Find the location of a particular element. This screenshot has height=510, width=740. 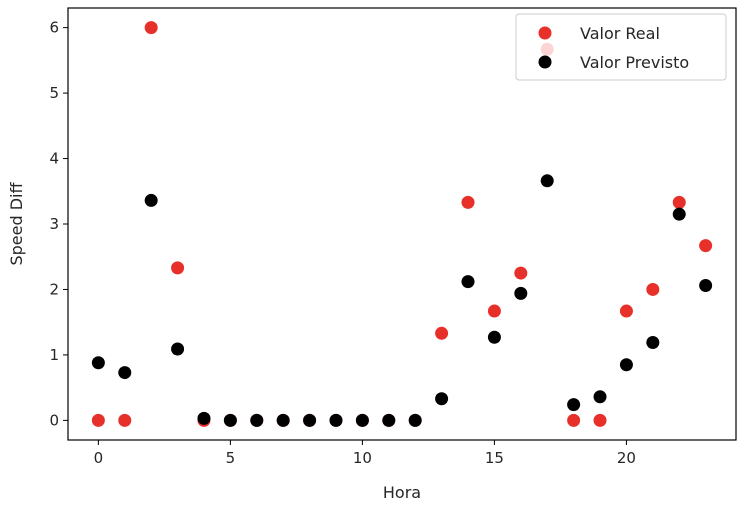

y-axis: 0 1 2 3 4 5 6 is located at coordinates (58, 224).